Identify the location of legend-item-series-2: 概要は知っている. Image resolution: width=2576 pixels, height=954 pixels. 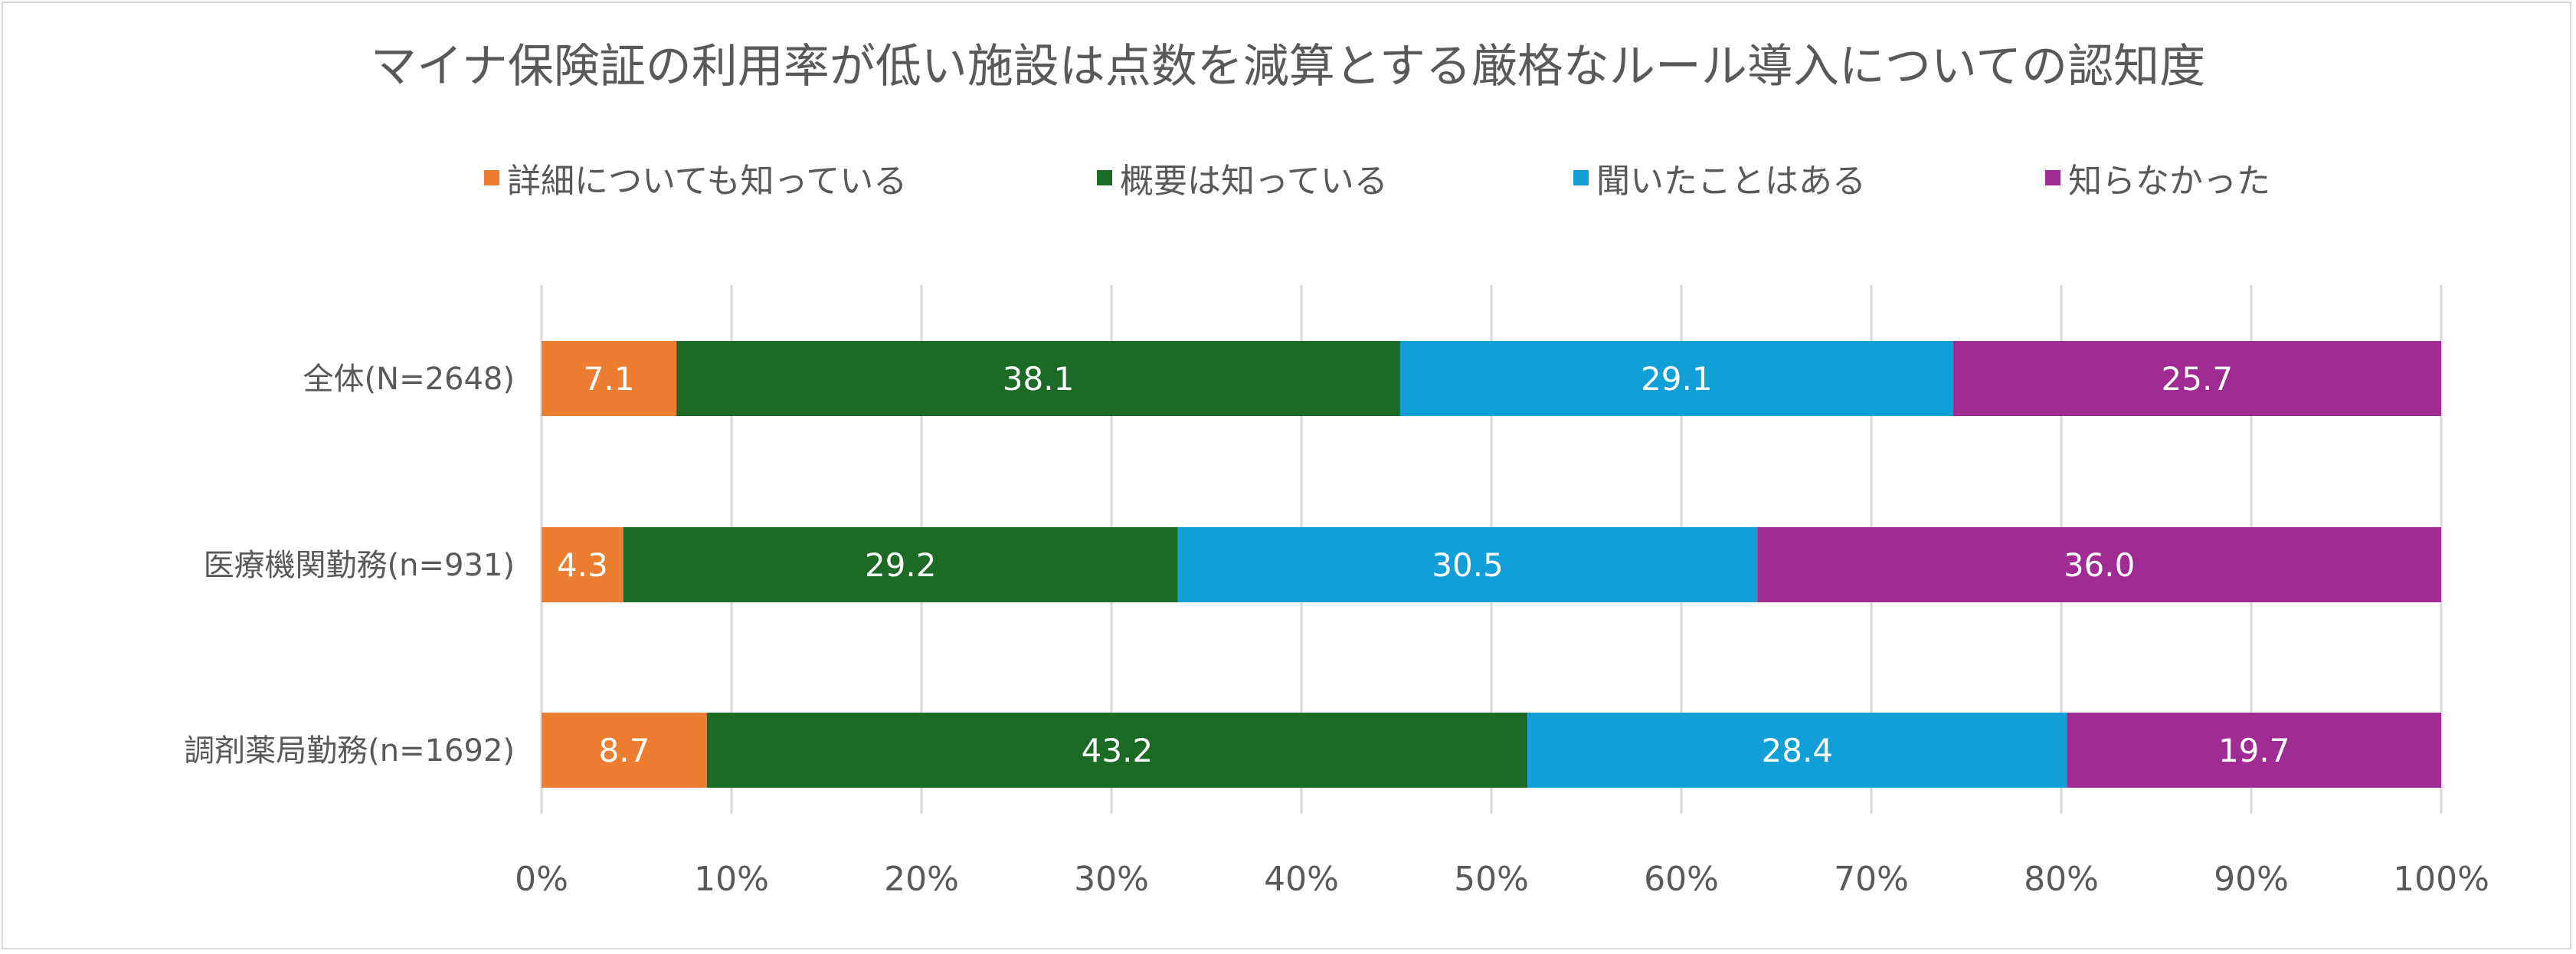
(1242, 178).